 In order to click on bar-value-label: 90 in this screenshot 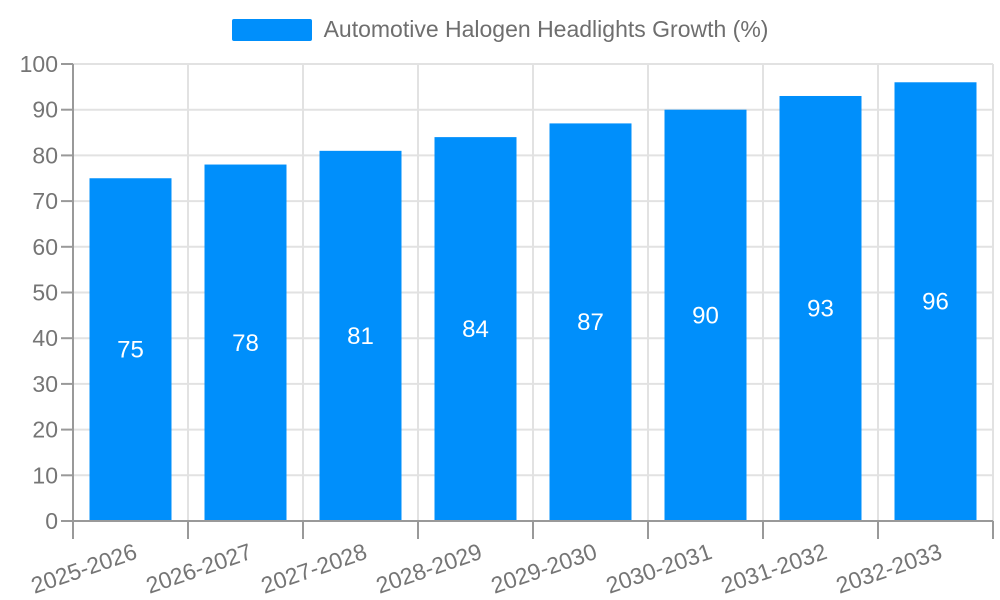, I will do `click(705, 315)`.